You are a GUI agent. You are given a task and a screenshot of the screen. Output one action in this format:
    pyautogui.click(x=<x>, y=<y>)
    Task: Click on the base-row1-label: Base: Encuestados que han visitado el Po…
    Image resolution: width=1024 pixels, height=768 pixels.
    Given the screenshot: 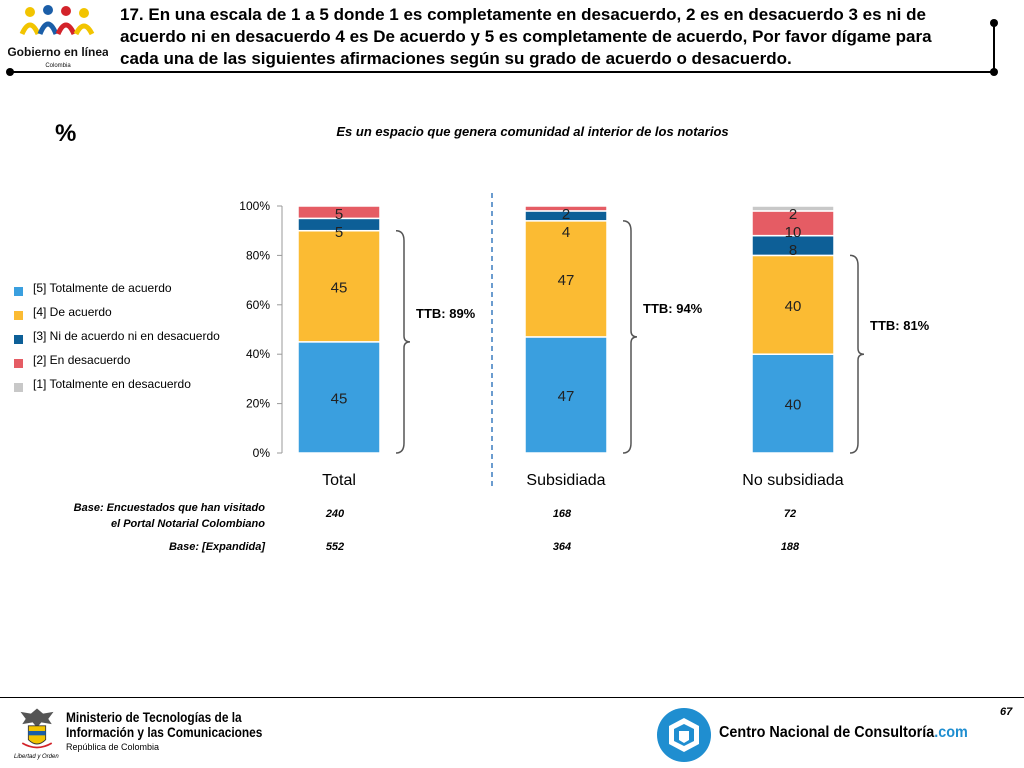 What is the action you would take?
    pyautogui.click(x=142, y=516)
    